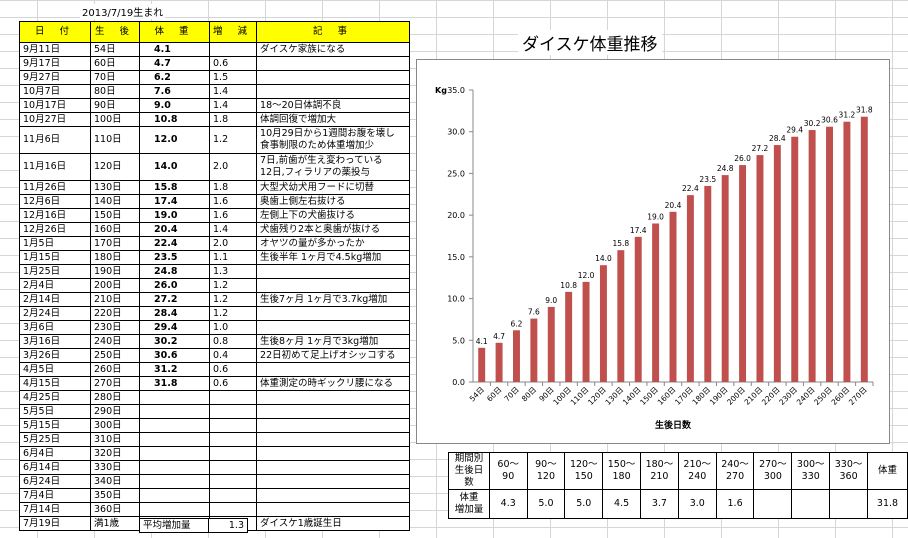 The height and width of the screenshot is (538, 908). I want to click on x-tick-label: 110日, so click(580, 396).